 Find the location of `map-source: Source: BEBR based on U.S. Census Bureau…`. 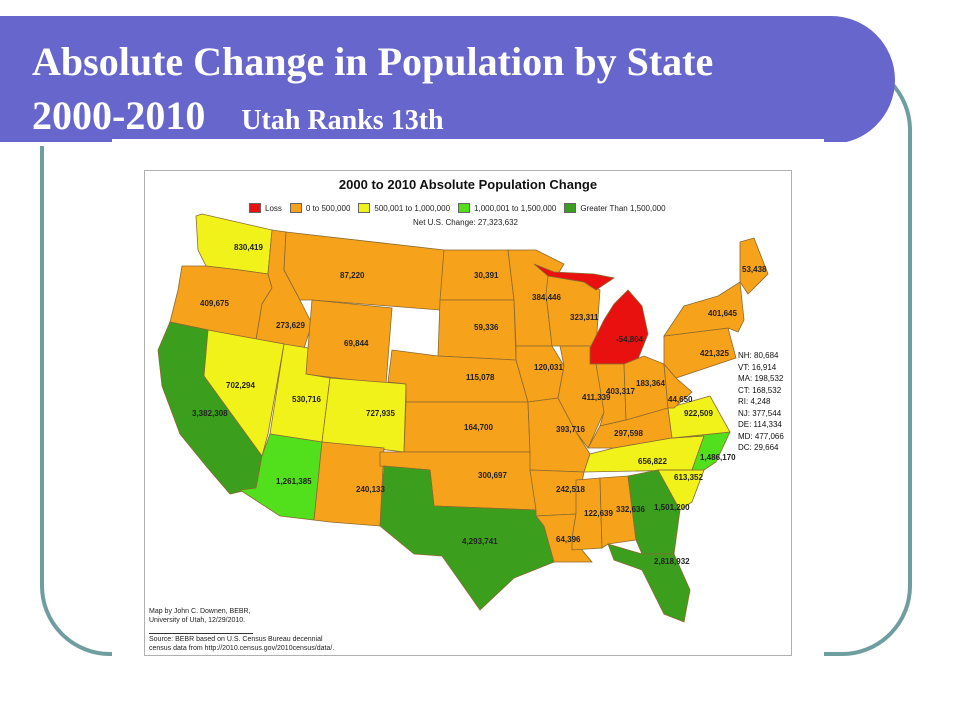

map-source: Source: BEBR based on U.S. Census Bureau… is located at coordinates (241, 644).